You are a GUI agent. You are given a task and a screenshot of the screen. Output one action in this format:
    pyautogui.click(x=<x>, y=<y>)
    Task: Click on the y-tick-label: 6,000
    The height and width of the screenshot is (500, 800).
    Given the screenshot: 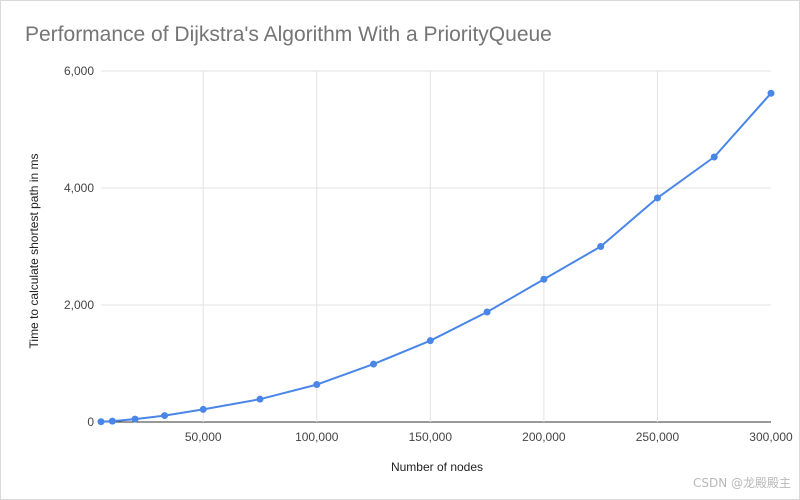 What is the action you would take?
    pyautogui.click(x=79, y=71)
    